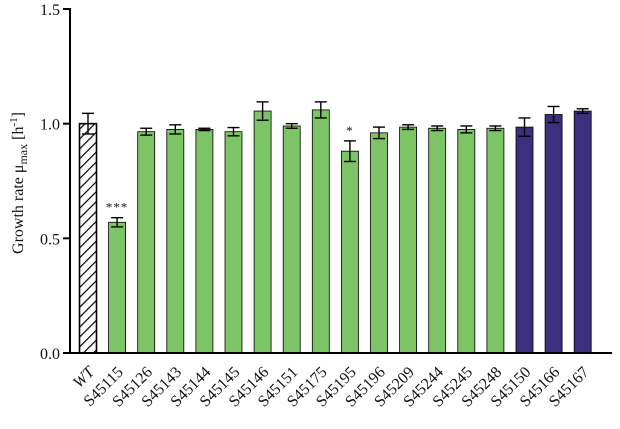 The height and width of the screenshot is (429, 620). What do you see at coordinates (88, 238) in the screenshot?
I see `bar-WT` at bounding box center [88, 238].